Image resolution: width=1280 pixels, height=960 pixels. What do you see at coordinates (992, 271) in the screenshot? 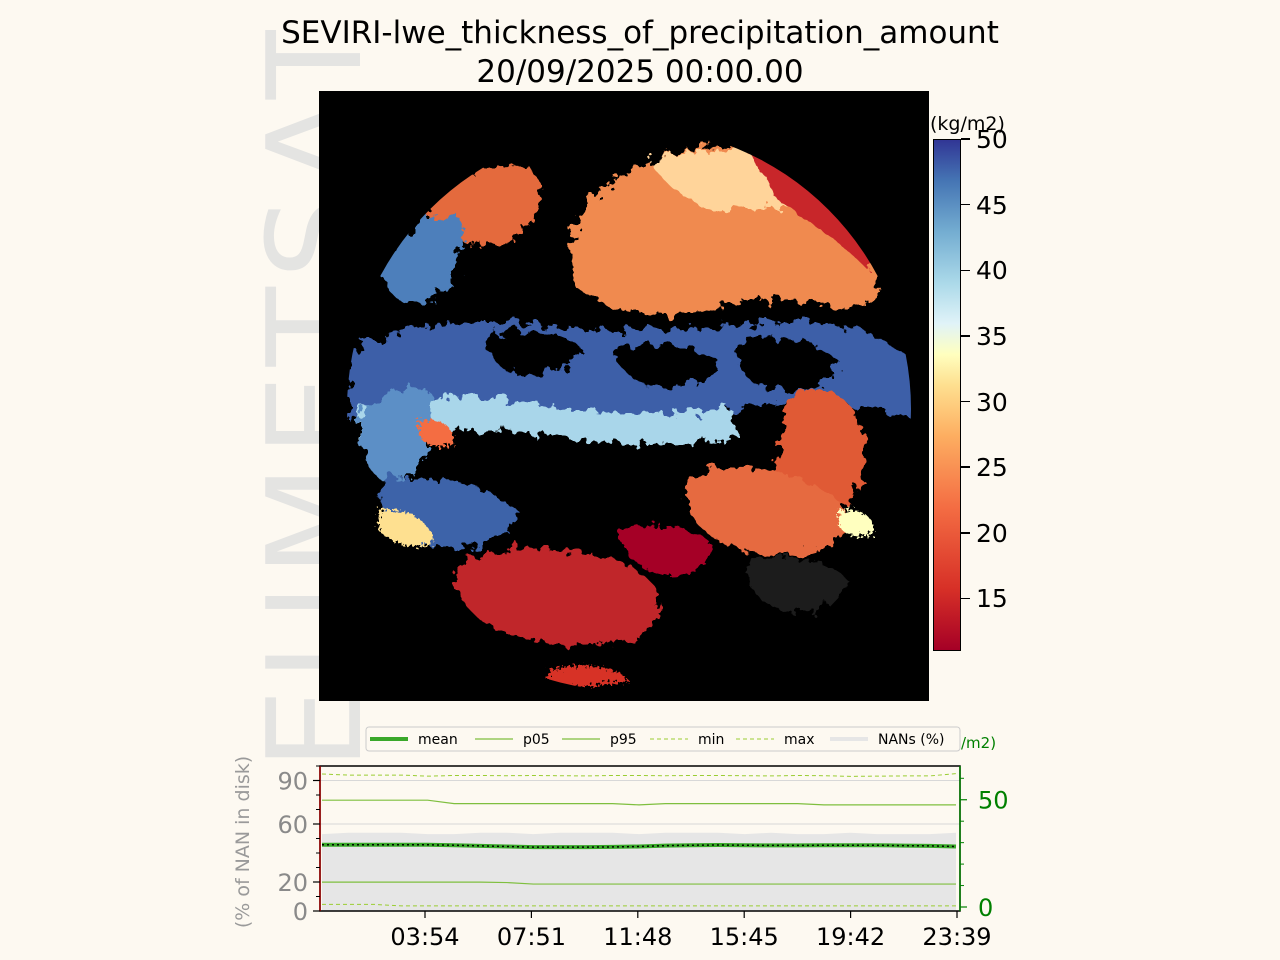
I see `colorbar-tick-label: 40` at bounding box center [992, 271].